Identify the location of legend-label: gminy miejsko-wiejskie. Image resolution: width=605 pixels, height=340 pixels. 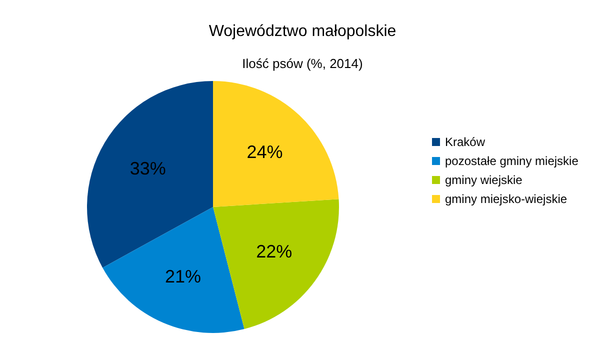
(506, 199).